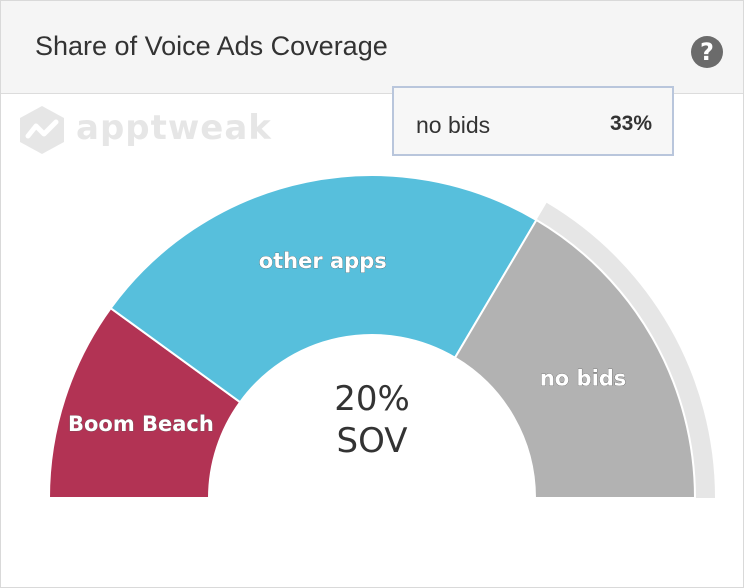 This screenshot has height=588, width=744. What do you see at coordinates (323, 261) in the screenshot?
I see `segment-label-other-apps: other apps` at bounding box center [323, 261].